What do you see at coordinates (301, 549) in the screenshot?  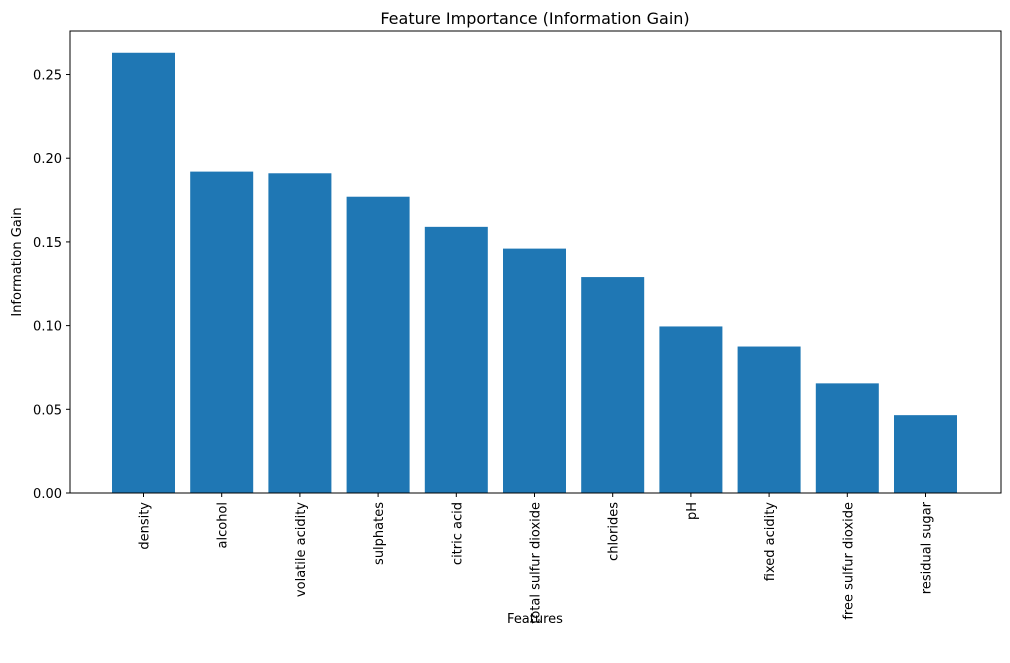 I see `x-tick-label: volatile acidity` at bounding box center [301, 549].